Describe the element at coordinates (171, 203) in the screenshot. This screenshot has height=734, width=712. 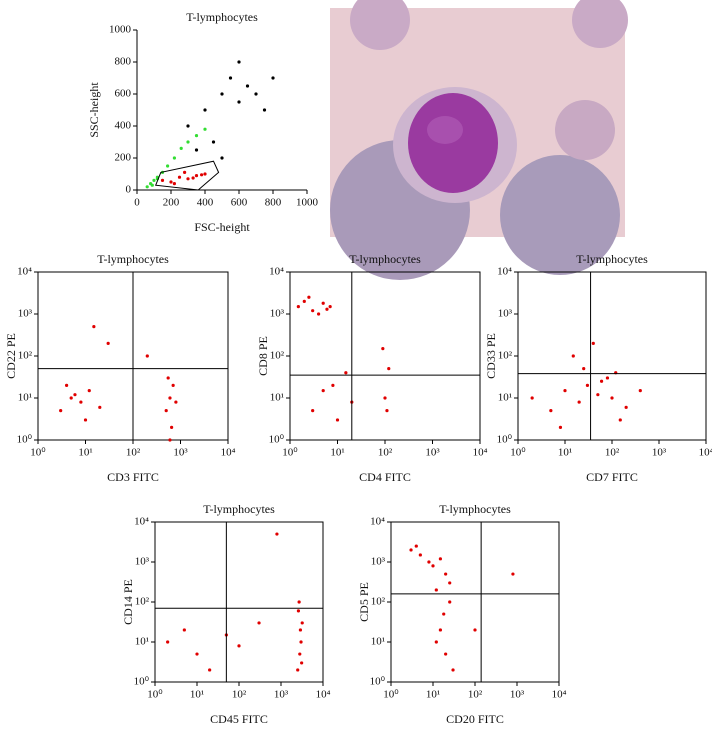
I see `x-tick-label: 200` at that location.